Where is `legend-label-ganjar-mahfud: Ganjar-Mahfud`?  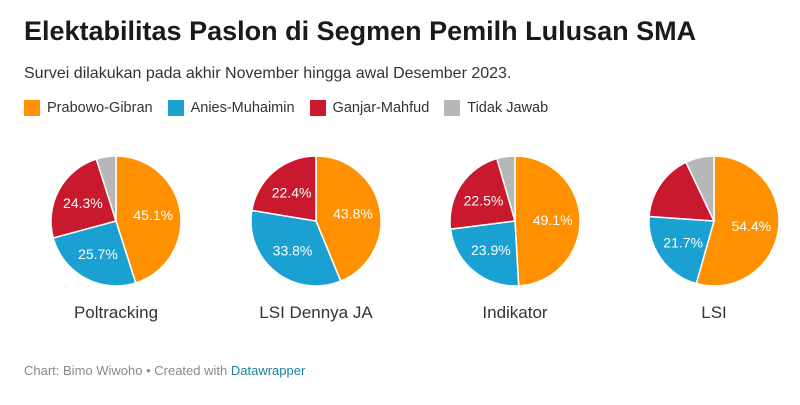
legend-label-ganjar-mahfud: Ganjar-Mahfud is located at coordinates (381, 108).